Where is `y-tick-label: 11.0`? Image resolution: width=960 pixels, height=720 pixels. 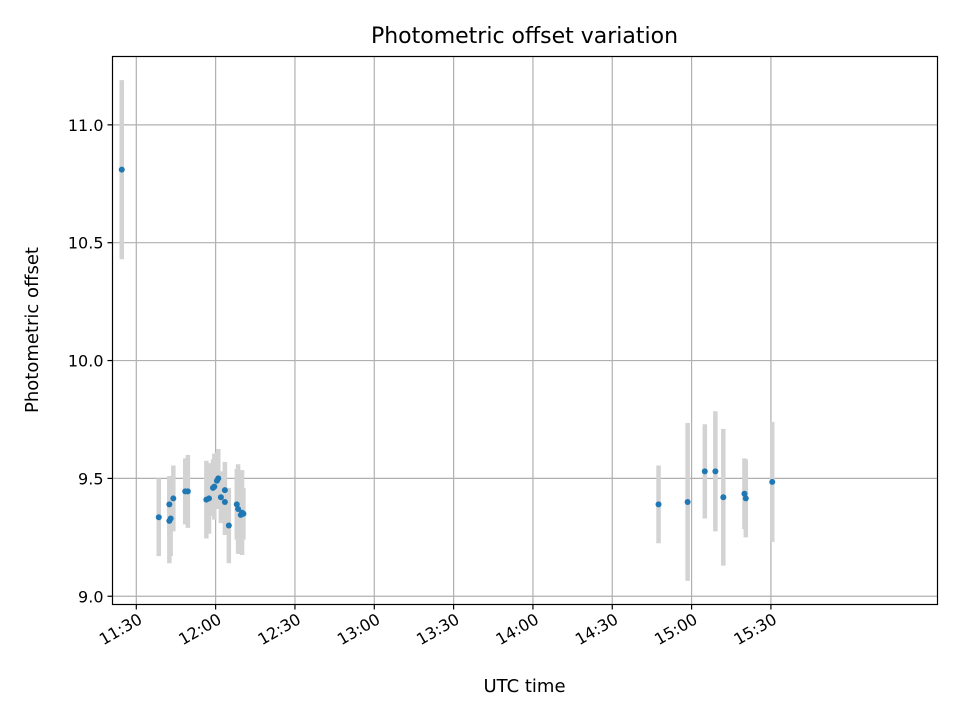
y-tick-label: 11.0 is located at coordinates (86, 125).